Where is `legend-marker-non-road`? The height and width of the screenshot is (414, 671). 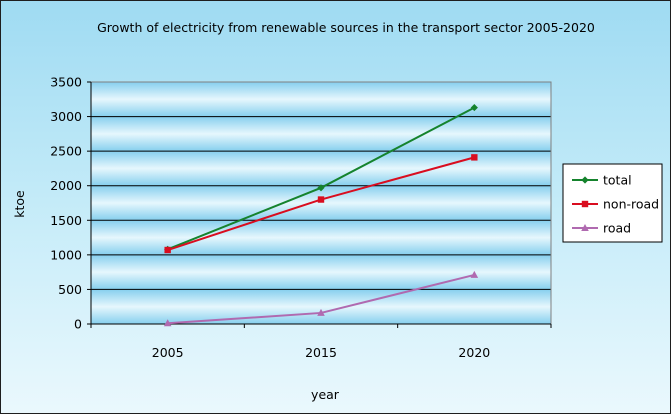
legend-marker-non-road is located at coordinates (585, 204).